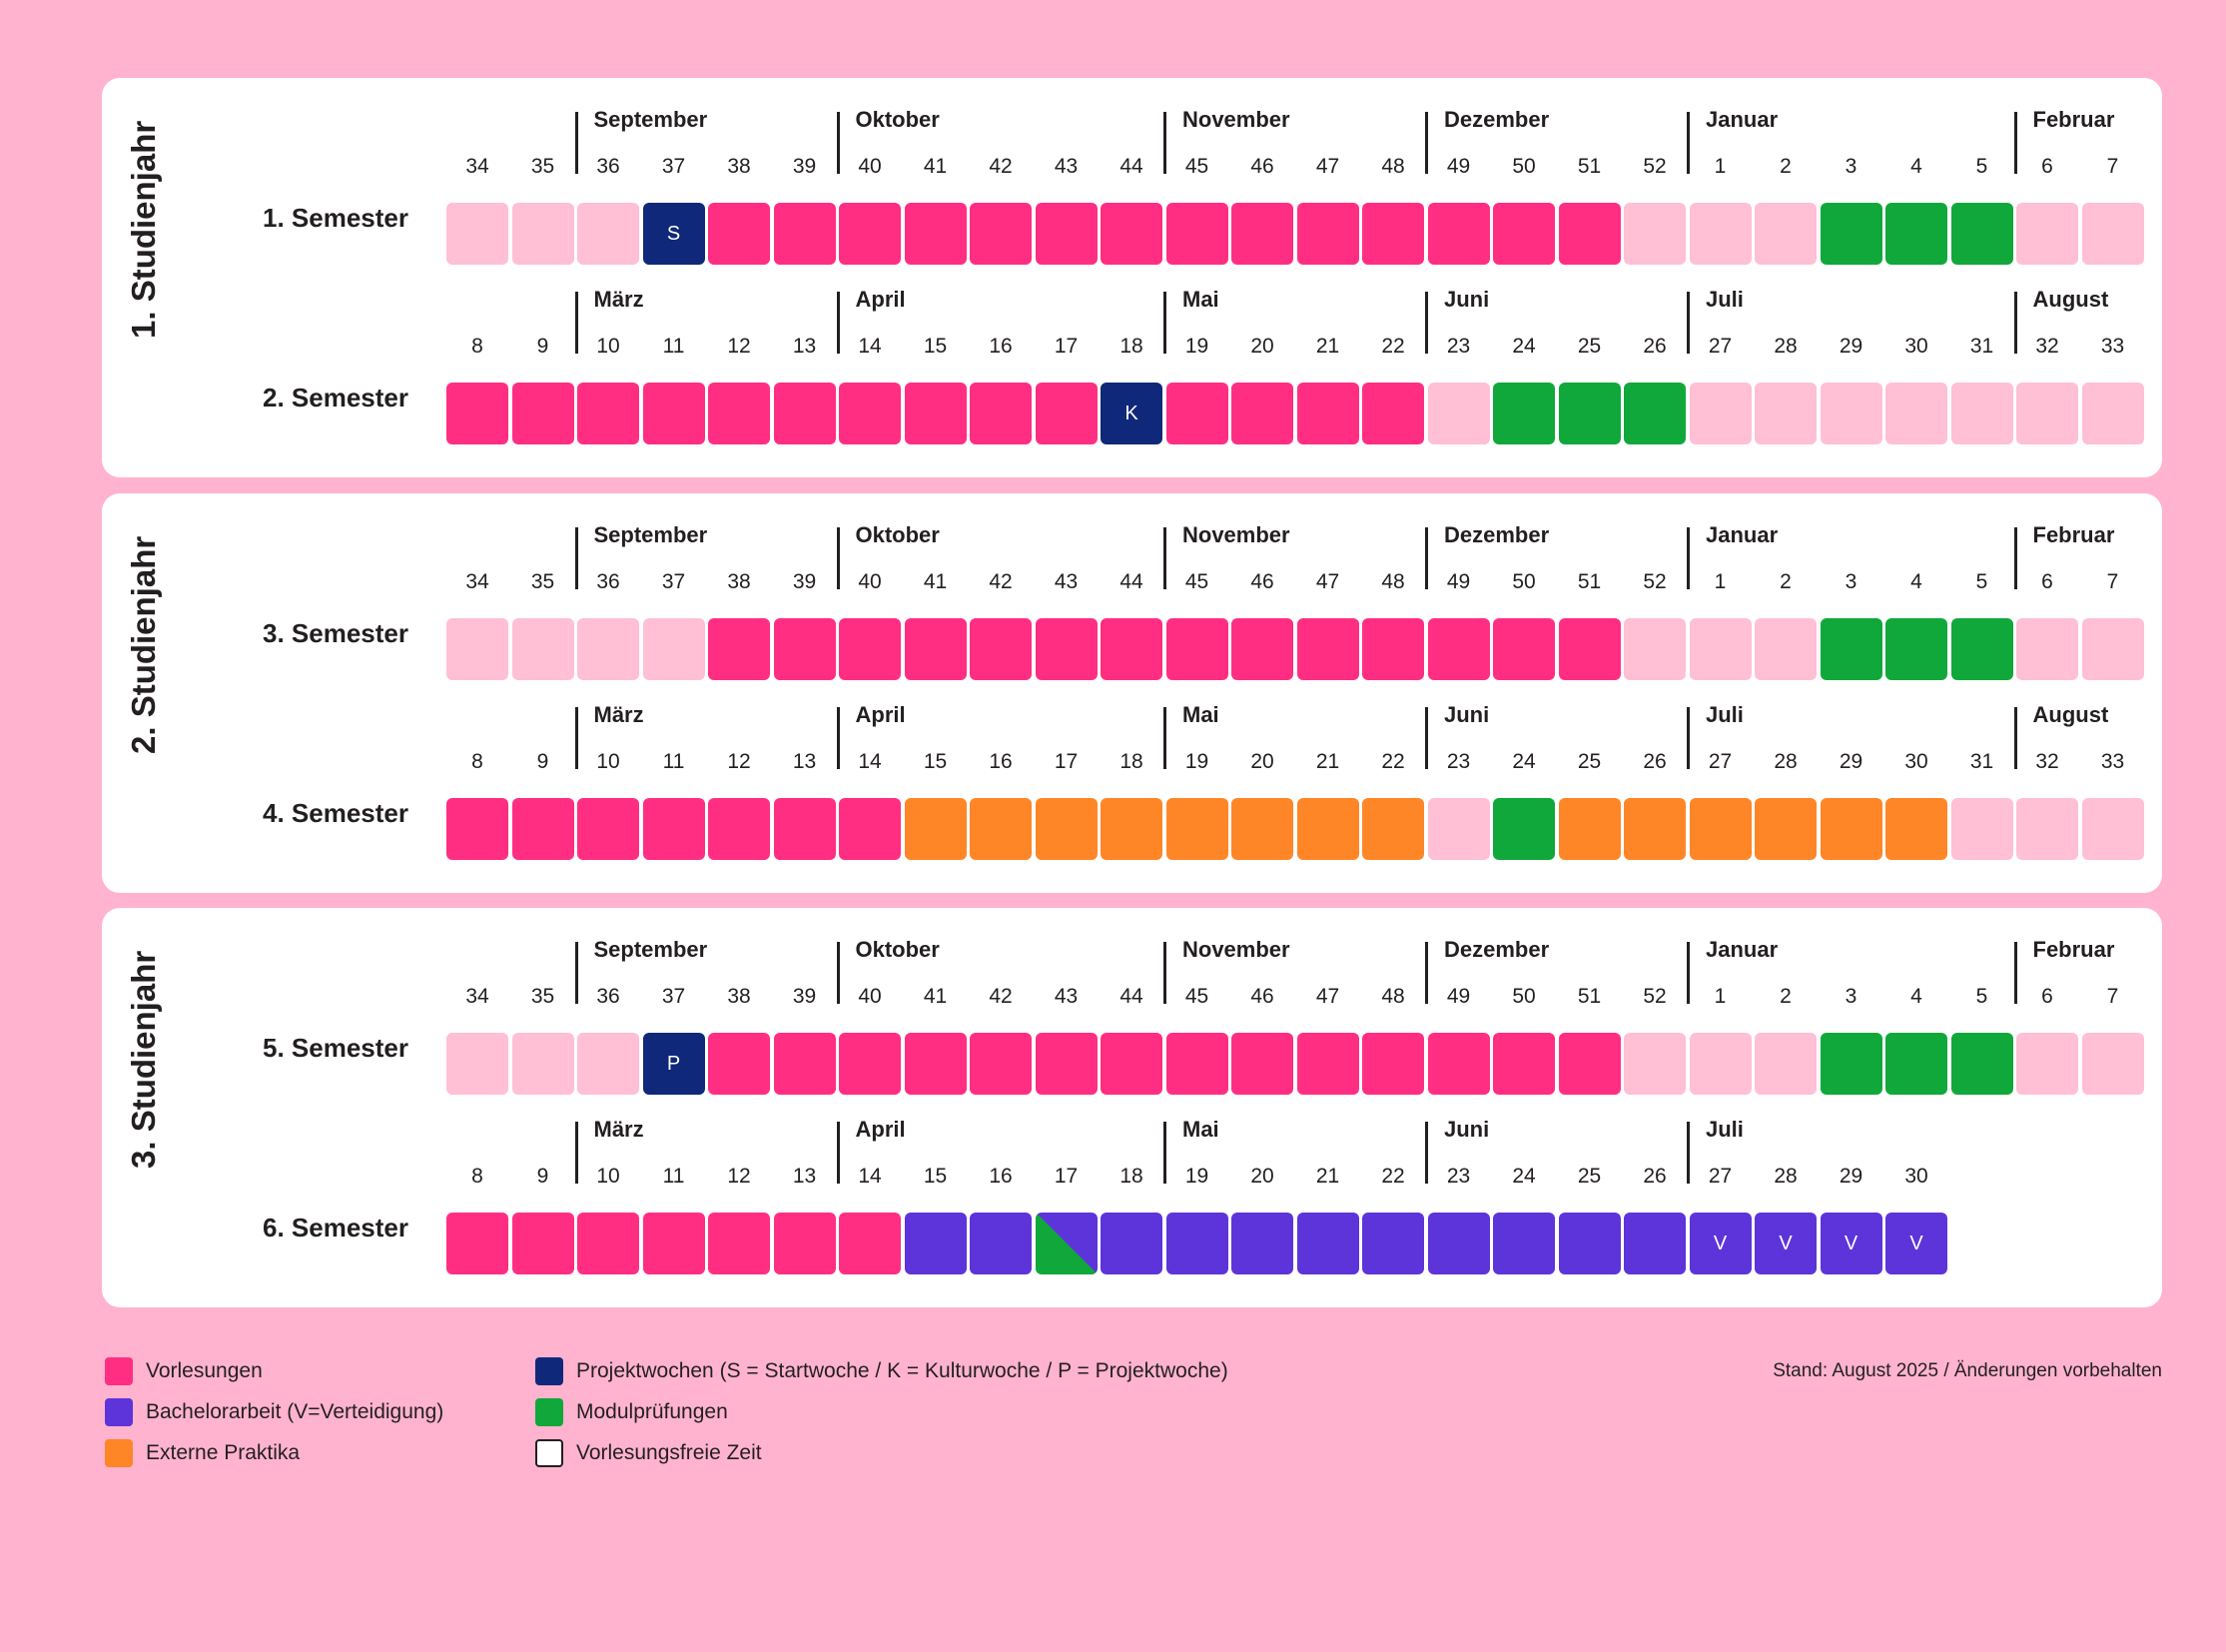  What do you see at coordinates (336, 1227) in the screenshot?
I see `semester-label: 6. Semester` at bounding box center [336, 1227].